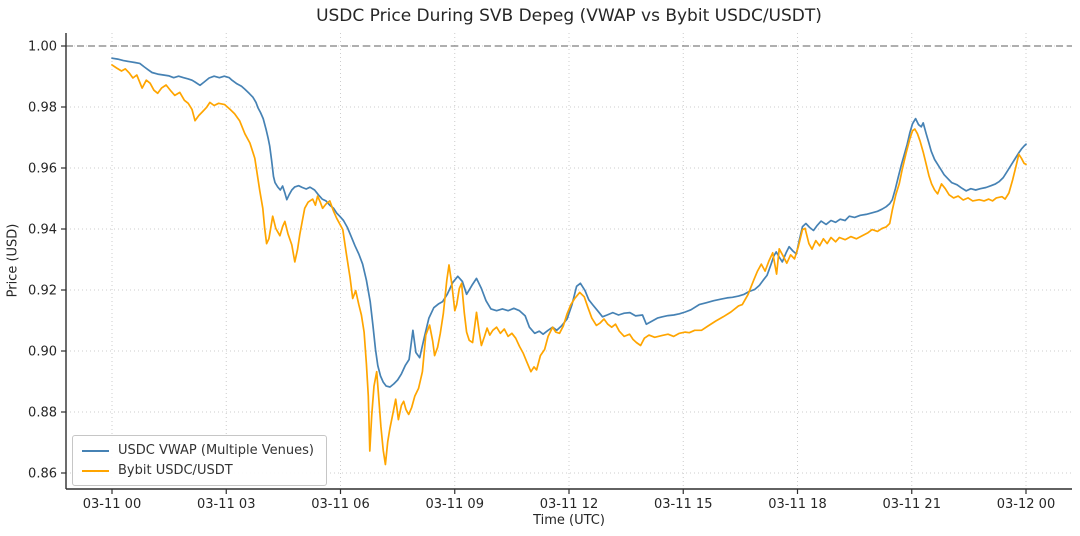  What do you see at coordinates (42, 352) in the screenshot?
I see `y-tick-label: 0.90` at bounding box center [42, 352].